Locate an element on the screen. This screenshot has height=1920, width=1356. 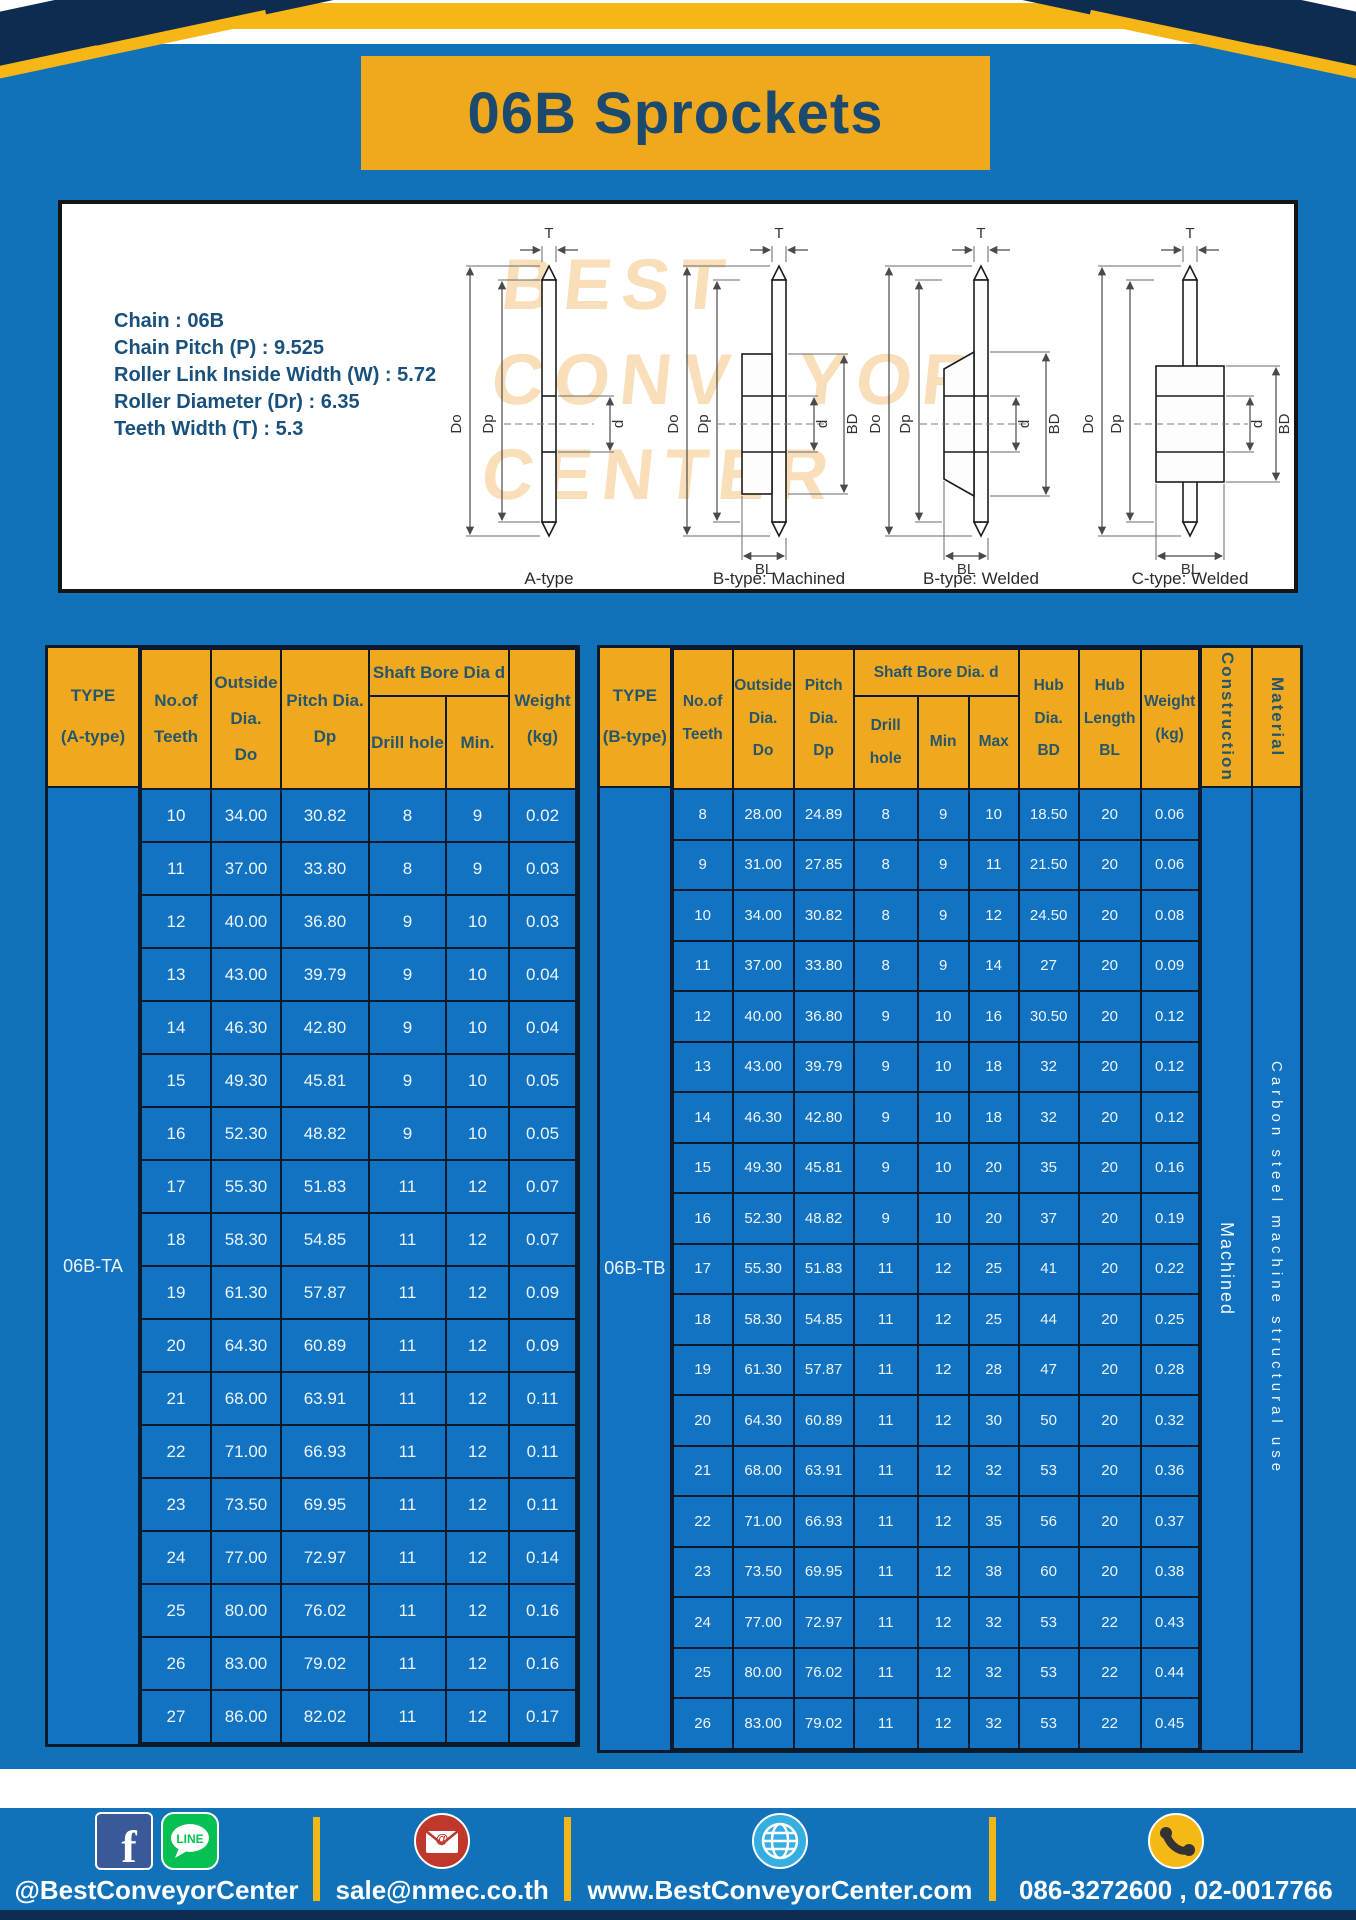
cell-weight: 0.45 is located at coordinates (1169, 1723).